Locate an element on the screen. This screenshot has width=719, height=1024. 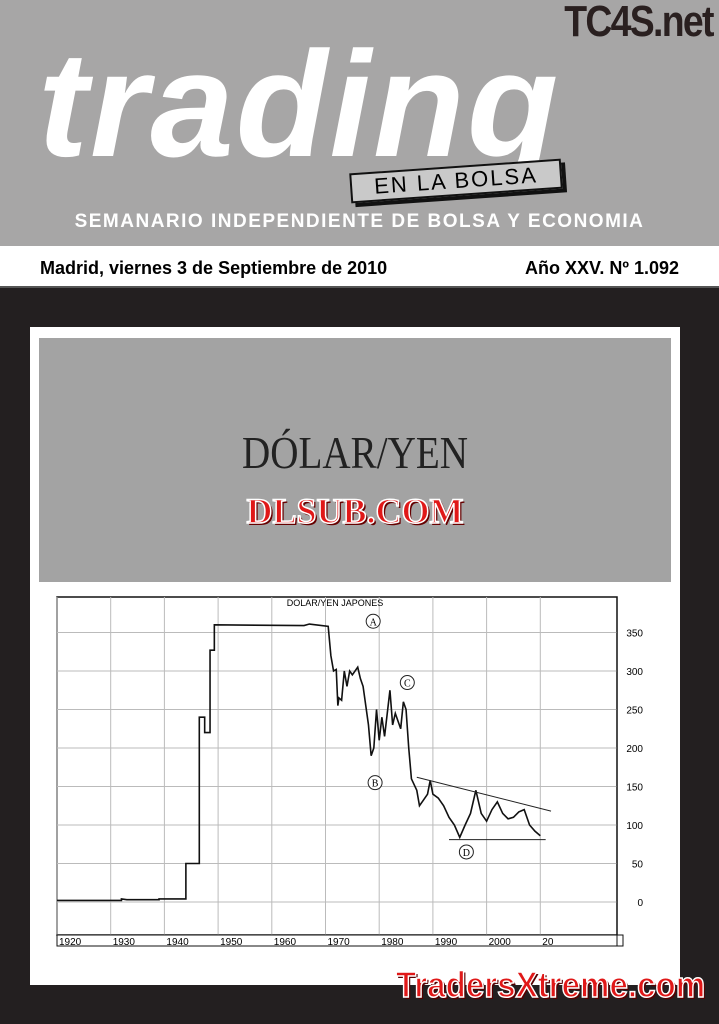
annotation-label: C is located at coordinates (407, 684).